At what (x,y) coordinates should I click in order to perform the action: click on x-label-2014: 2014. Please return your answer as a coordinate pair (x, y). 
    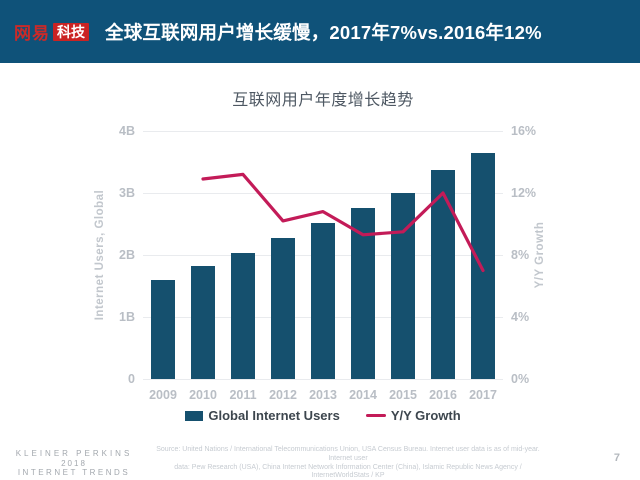
    Looking at the image, I should click on (363, 395).